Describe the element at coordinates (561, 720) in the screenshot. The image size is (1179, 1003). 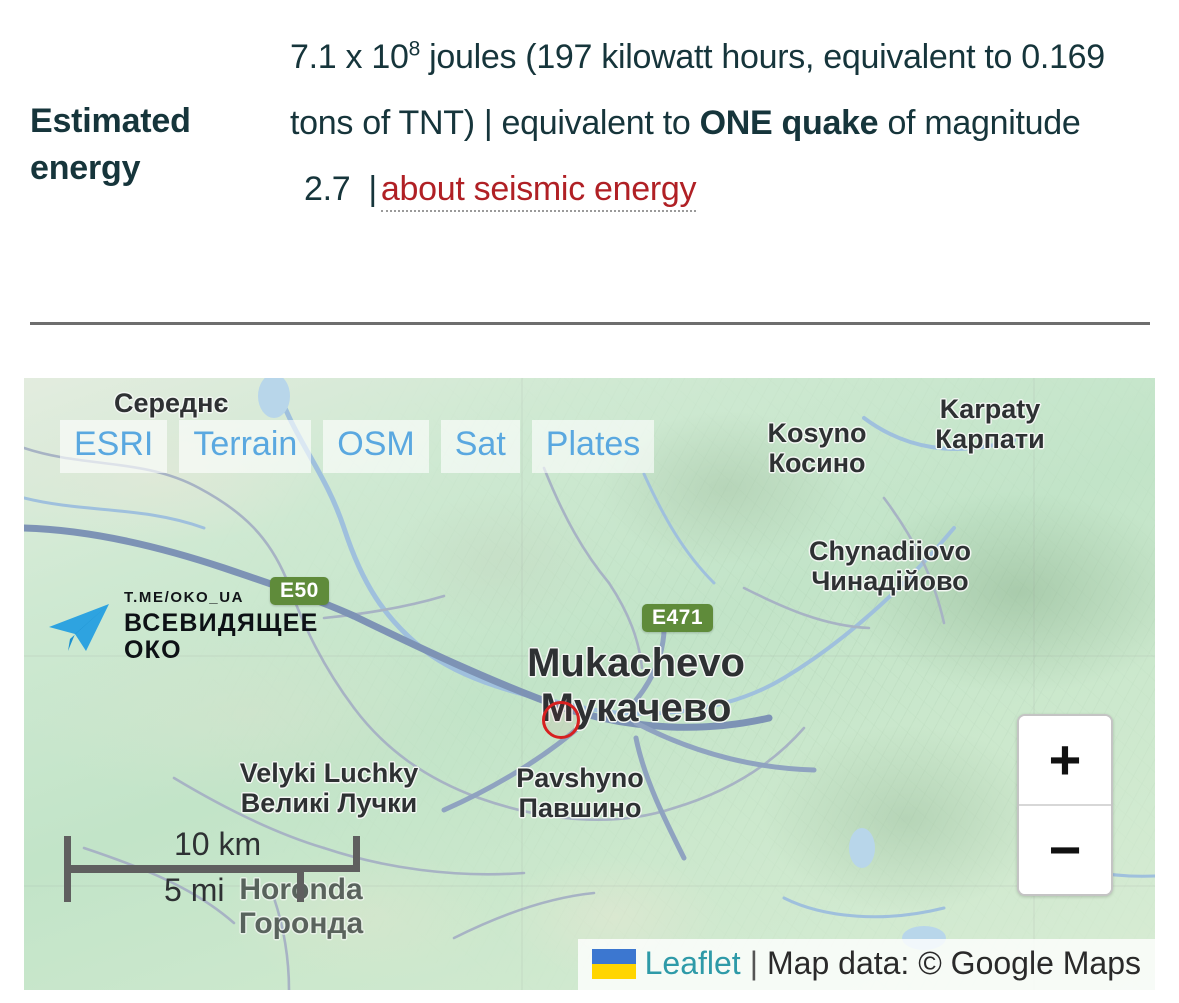
I see `earthquake-epicenter-marker` at that location.